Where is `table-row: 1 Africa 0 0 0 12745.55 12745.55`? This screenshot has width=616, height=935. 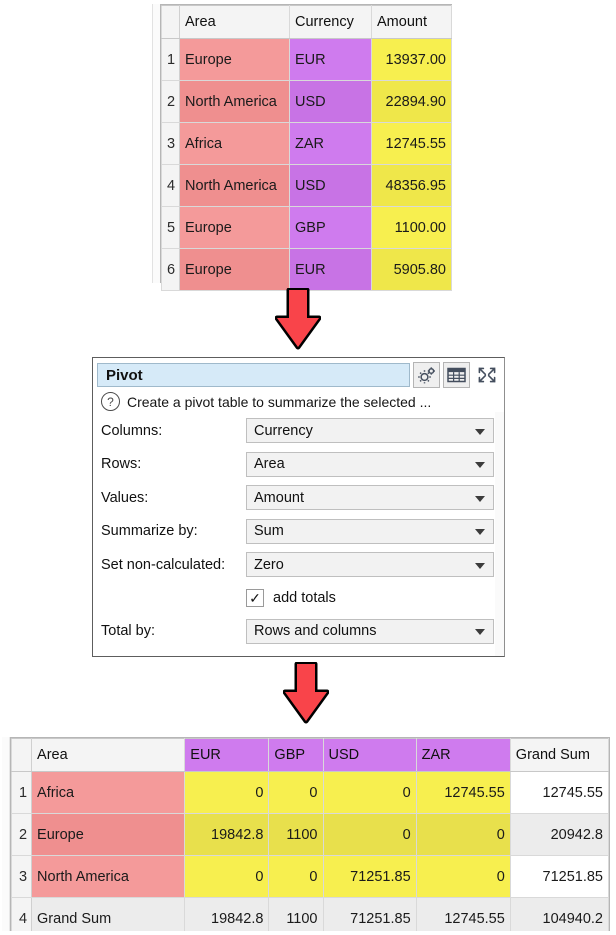
table-row: 1 Africa 0 0 0 12745.55 12745.55 is located at coordinates (310, 792).